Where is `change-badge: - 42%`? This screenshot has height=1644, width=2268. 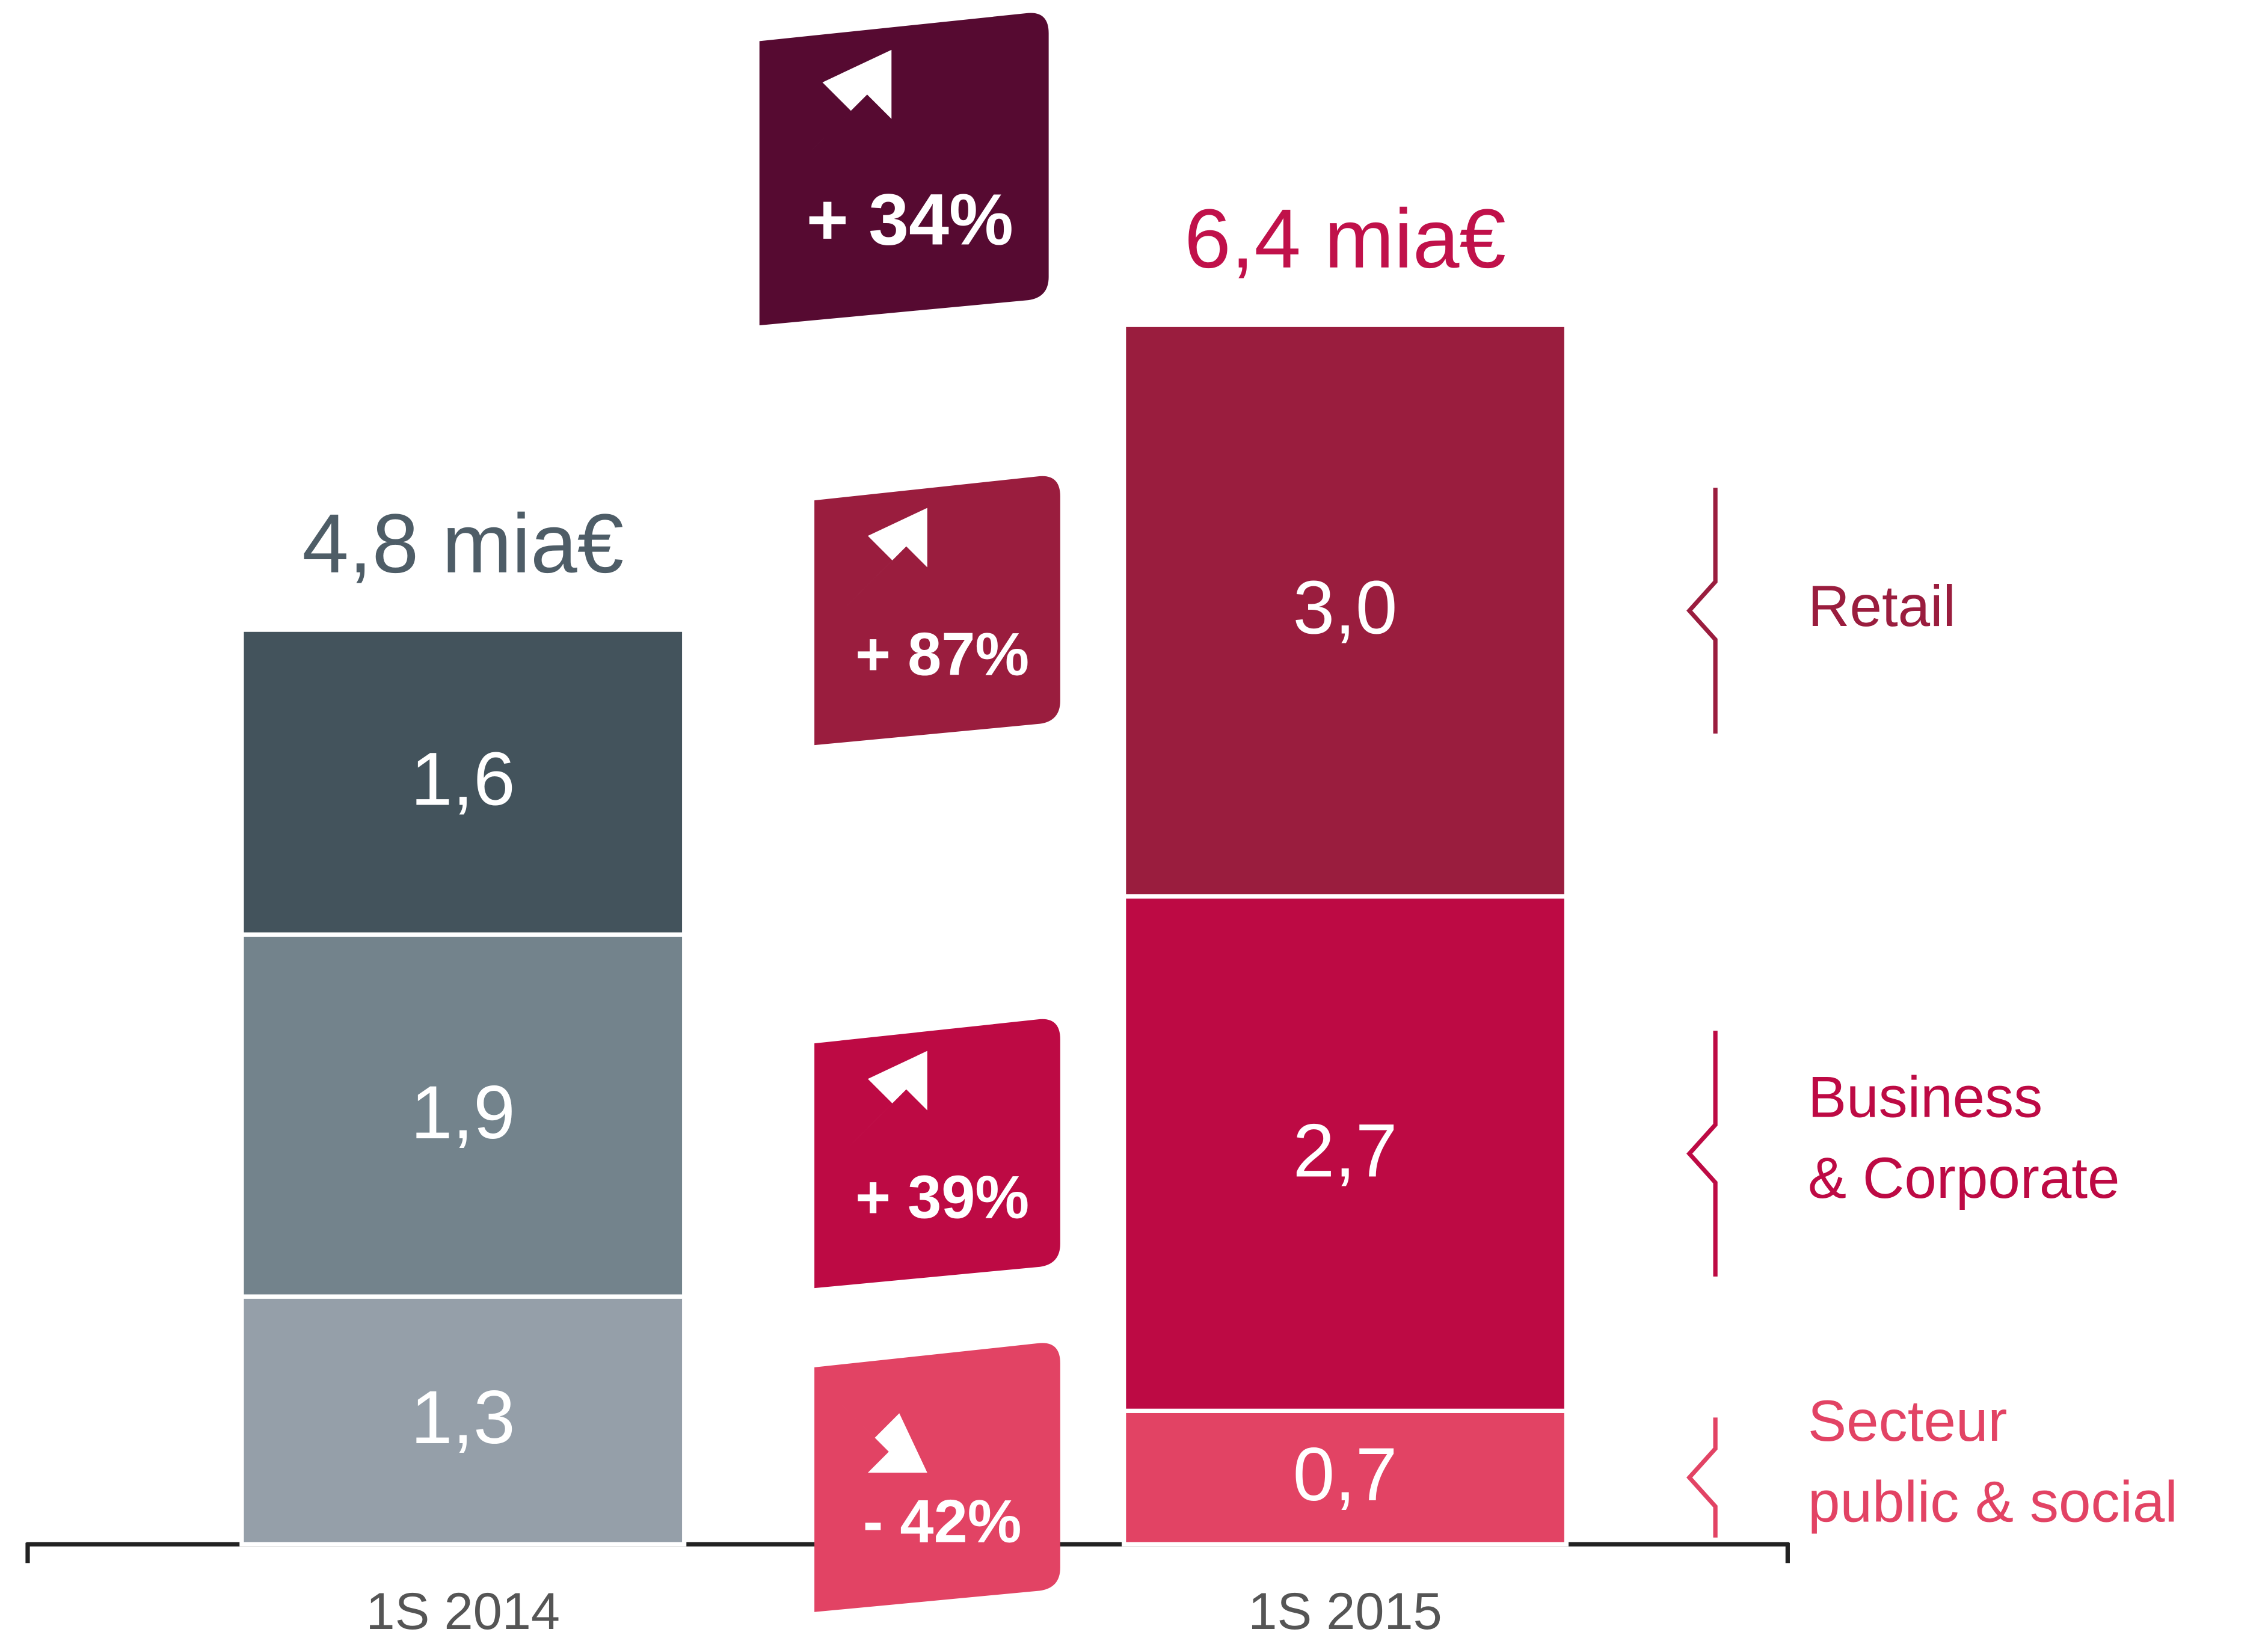
change-badge: - 42% is located at coordinates (937, 1477).